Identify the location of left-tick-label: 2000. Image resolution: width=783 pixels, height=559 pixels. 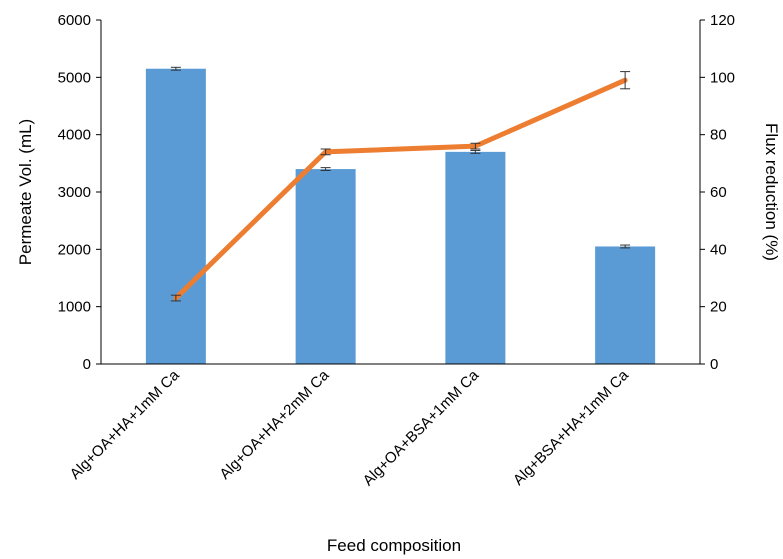
(74, 249).